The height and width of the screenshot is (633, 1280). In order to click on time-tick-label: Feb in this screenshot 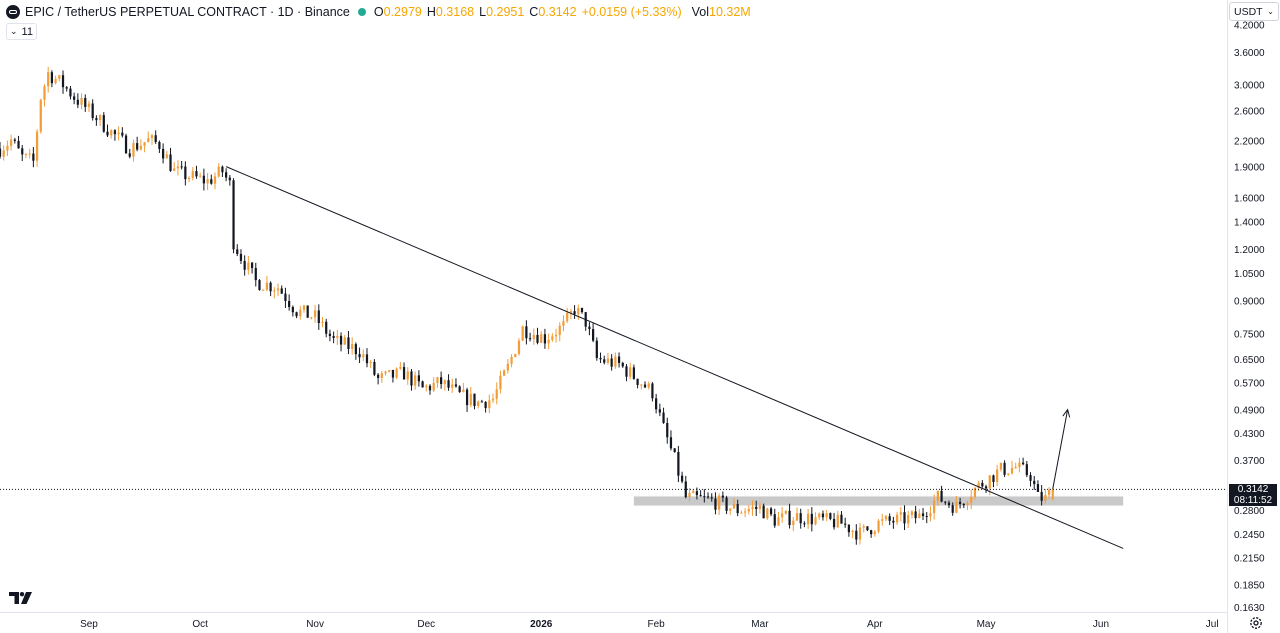, I will do `click(657, 624)`.